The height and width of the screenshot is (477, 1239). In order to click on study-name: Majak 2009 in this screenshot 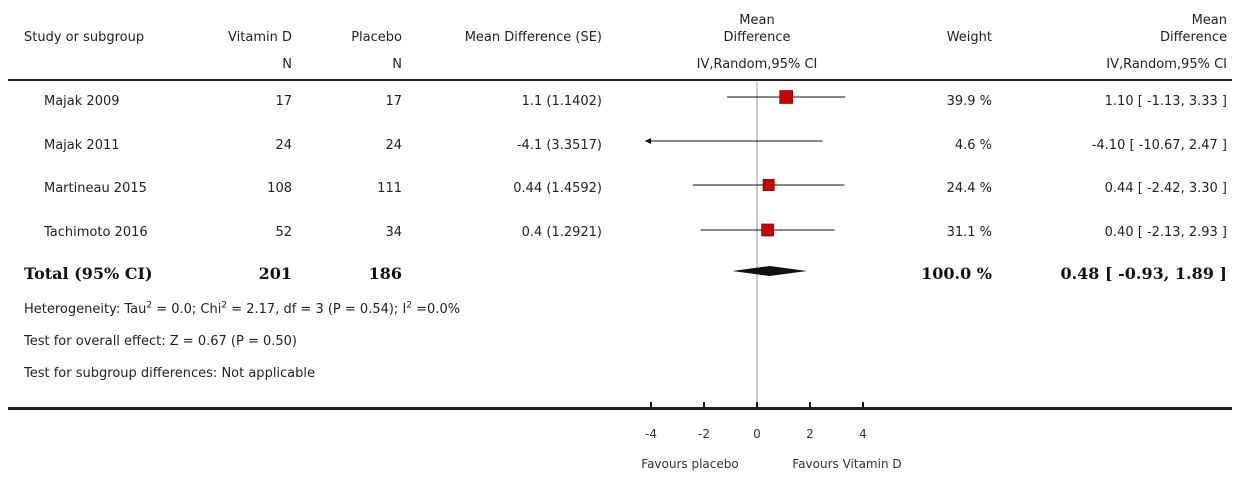, I will do `click(82, 101)`.